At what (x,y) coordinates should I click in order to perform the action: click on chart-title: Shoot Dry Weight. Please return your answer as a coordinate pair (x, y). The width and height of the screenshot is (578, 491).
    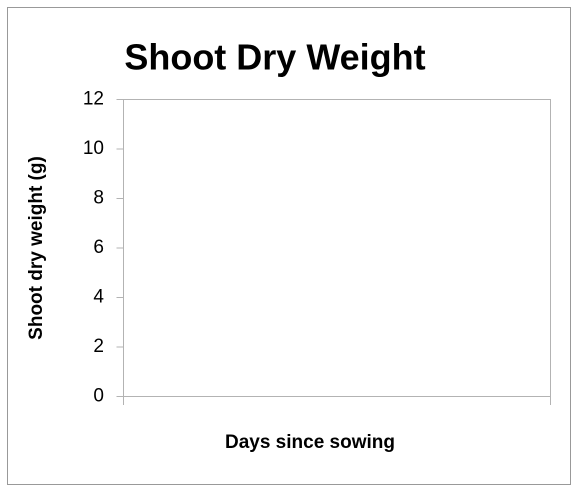
    Looking at the image, I should click on (274, 57).